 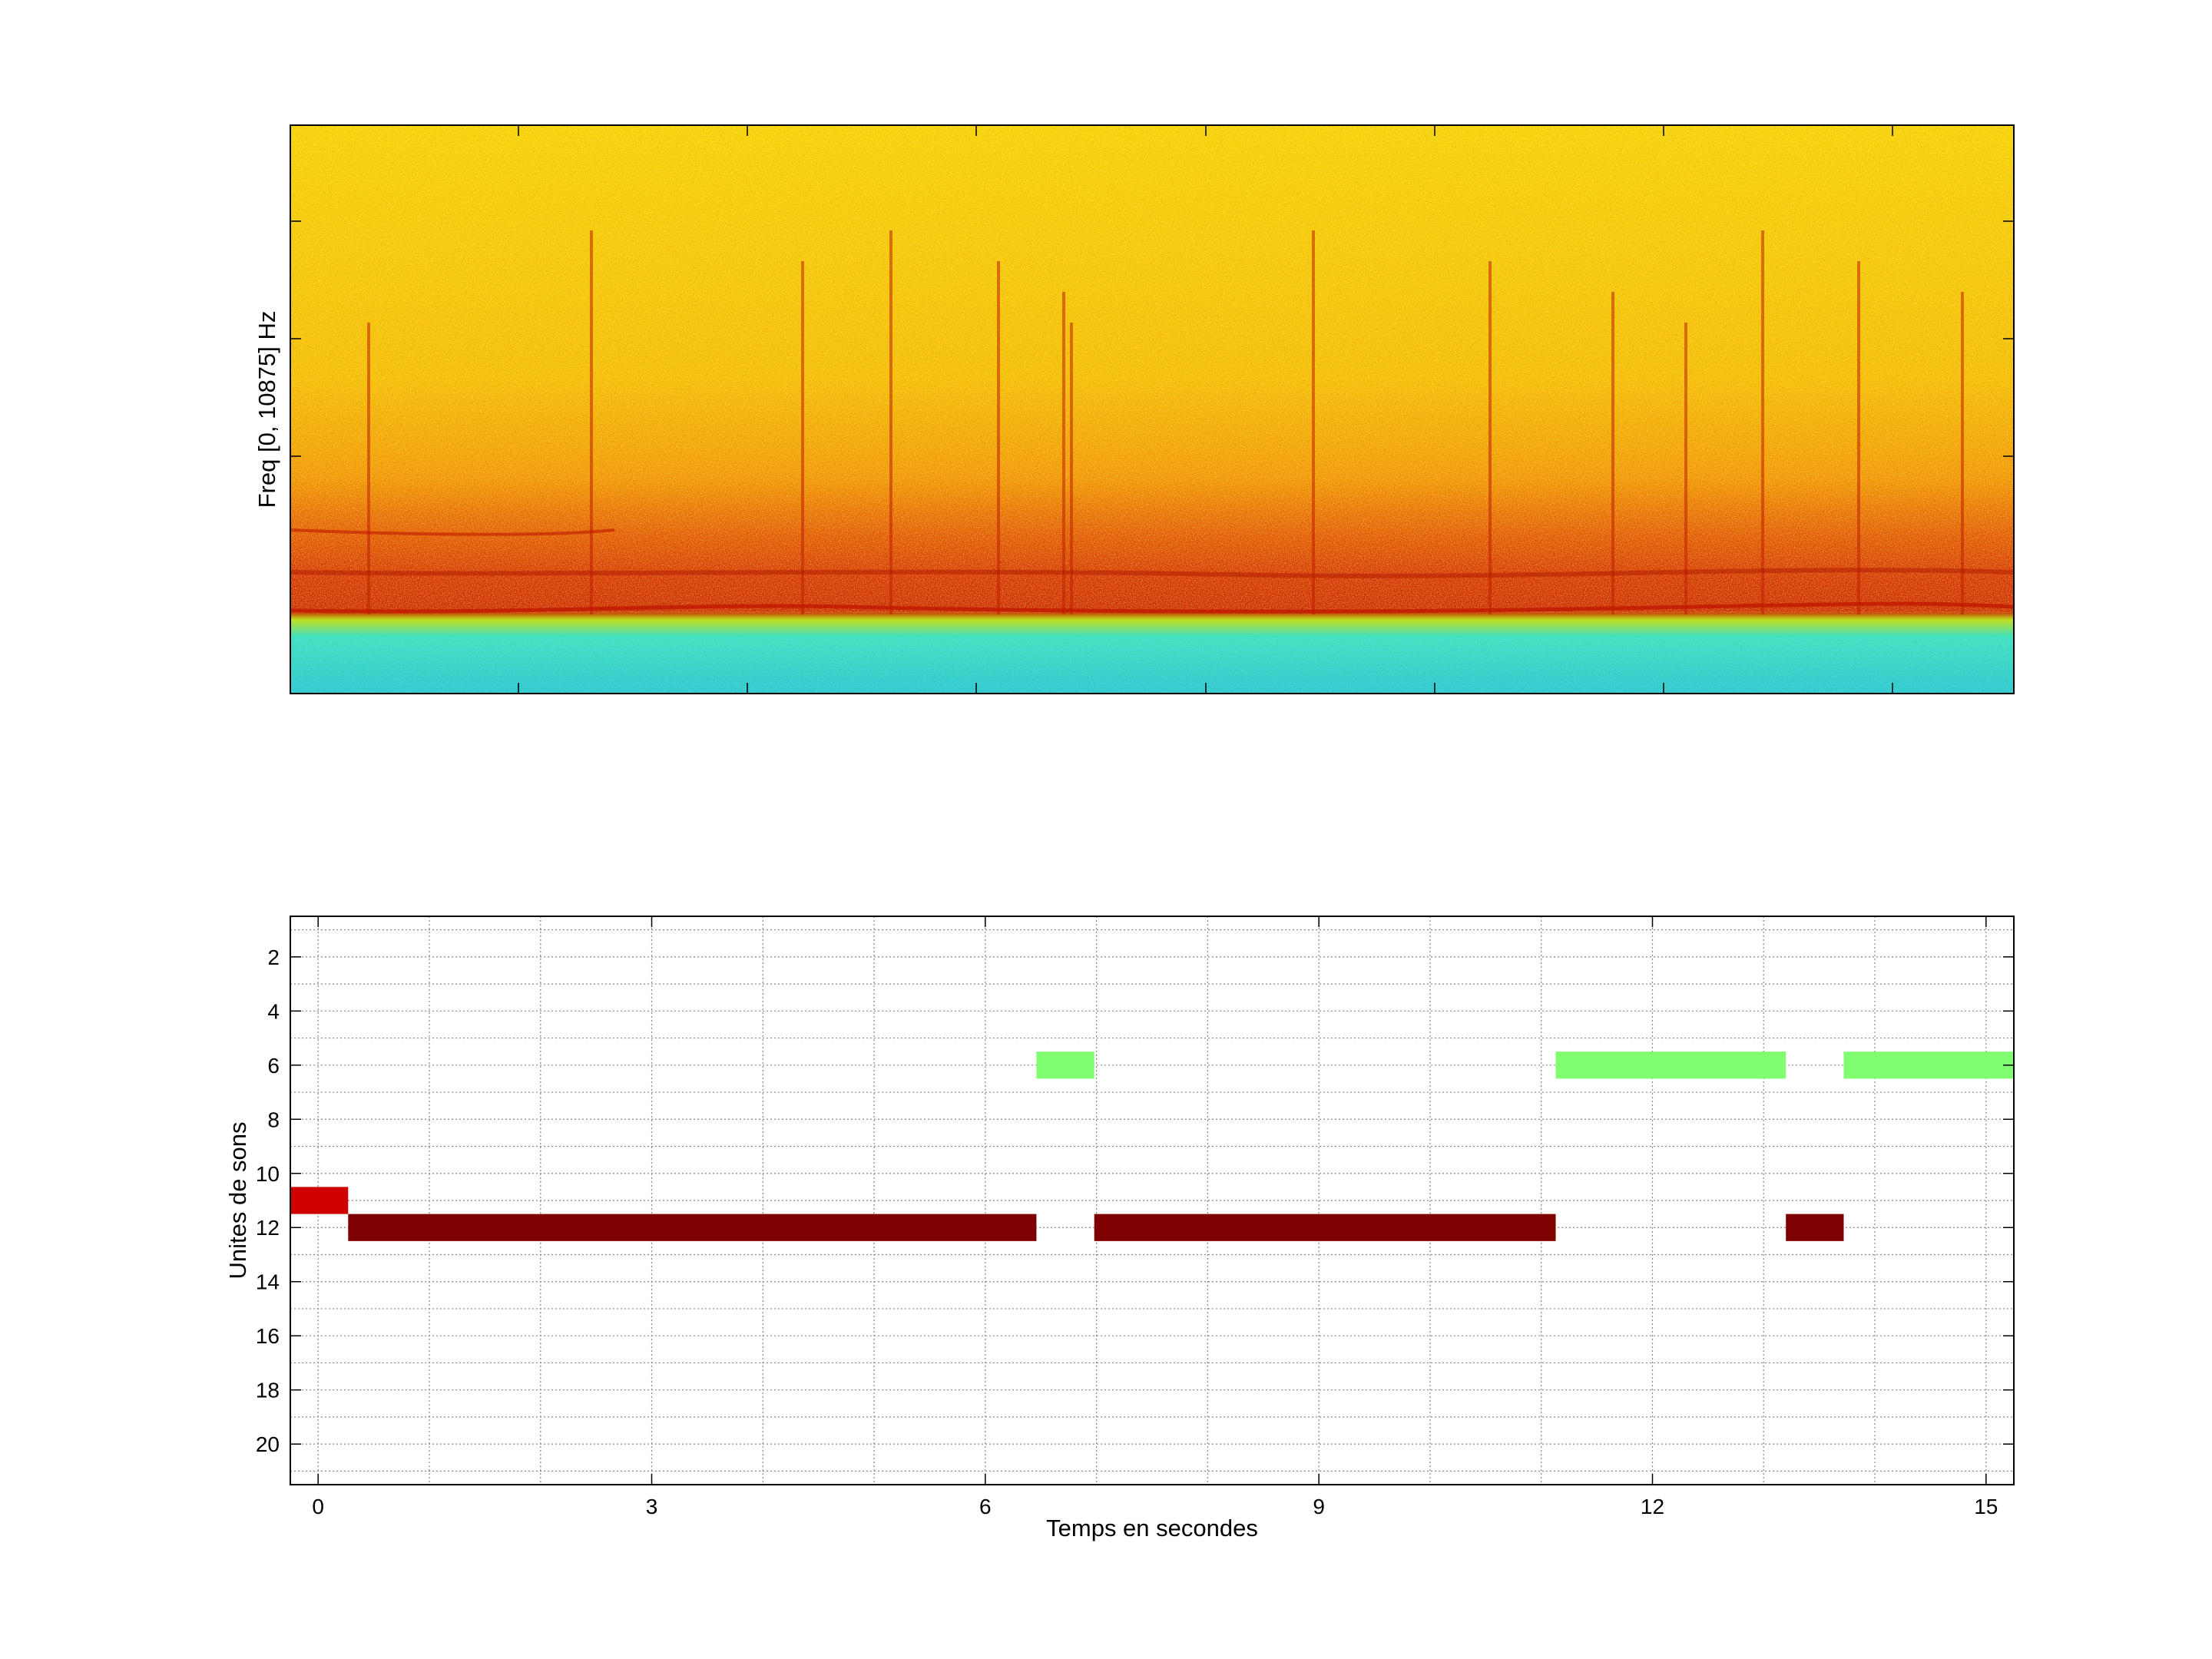 What do you see at coordinates (268, 1282) in the screenshot?
I see `y-tick-label: 14` at bounding box center [268, 1282].